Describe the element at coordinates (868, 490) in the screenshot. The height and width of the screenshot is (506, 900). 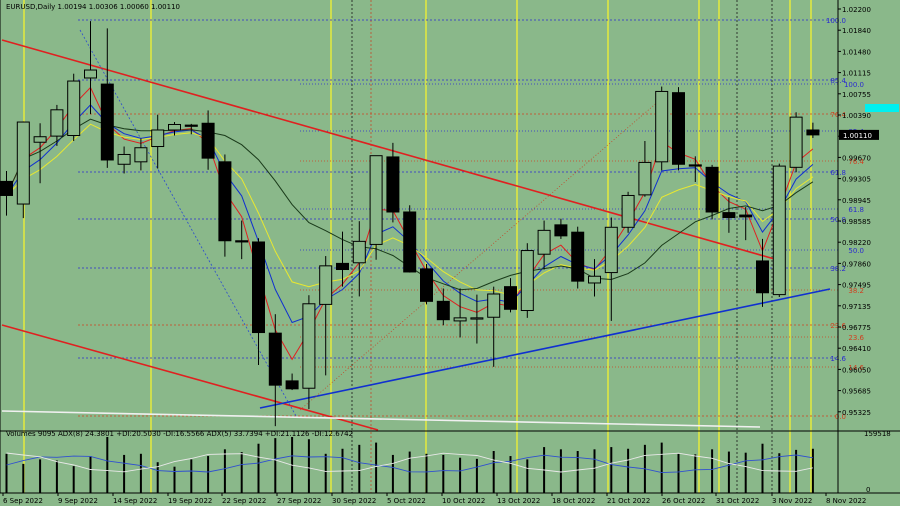
I see `volume-scale-zero: 0` at that location.